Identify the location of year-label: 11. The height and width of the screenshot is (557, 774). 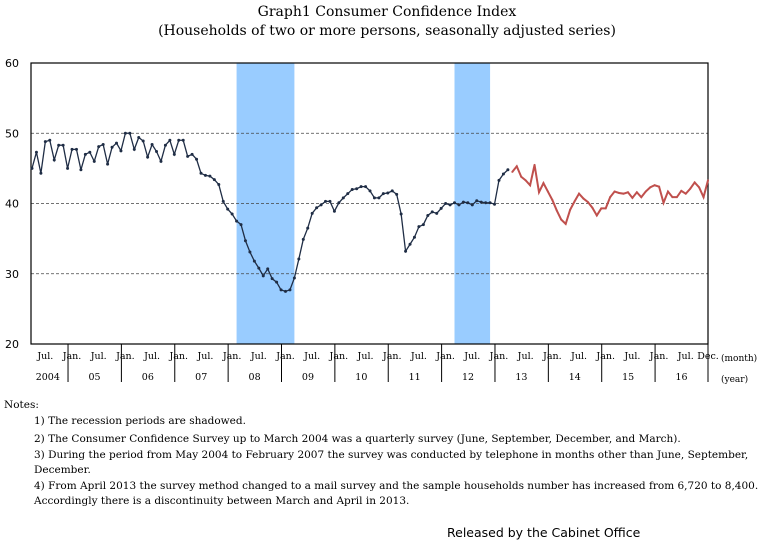
(415, 377).